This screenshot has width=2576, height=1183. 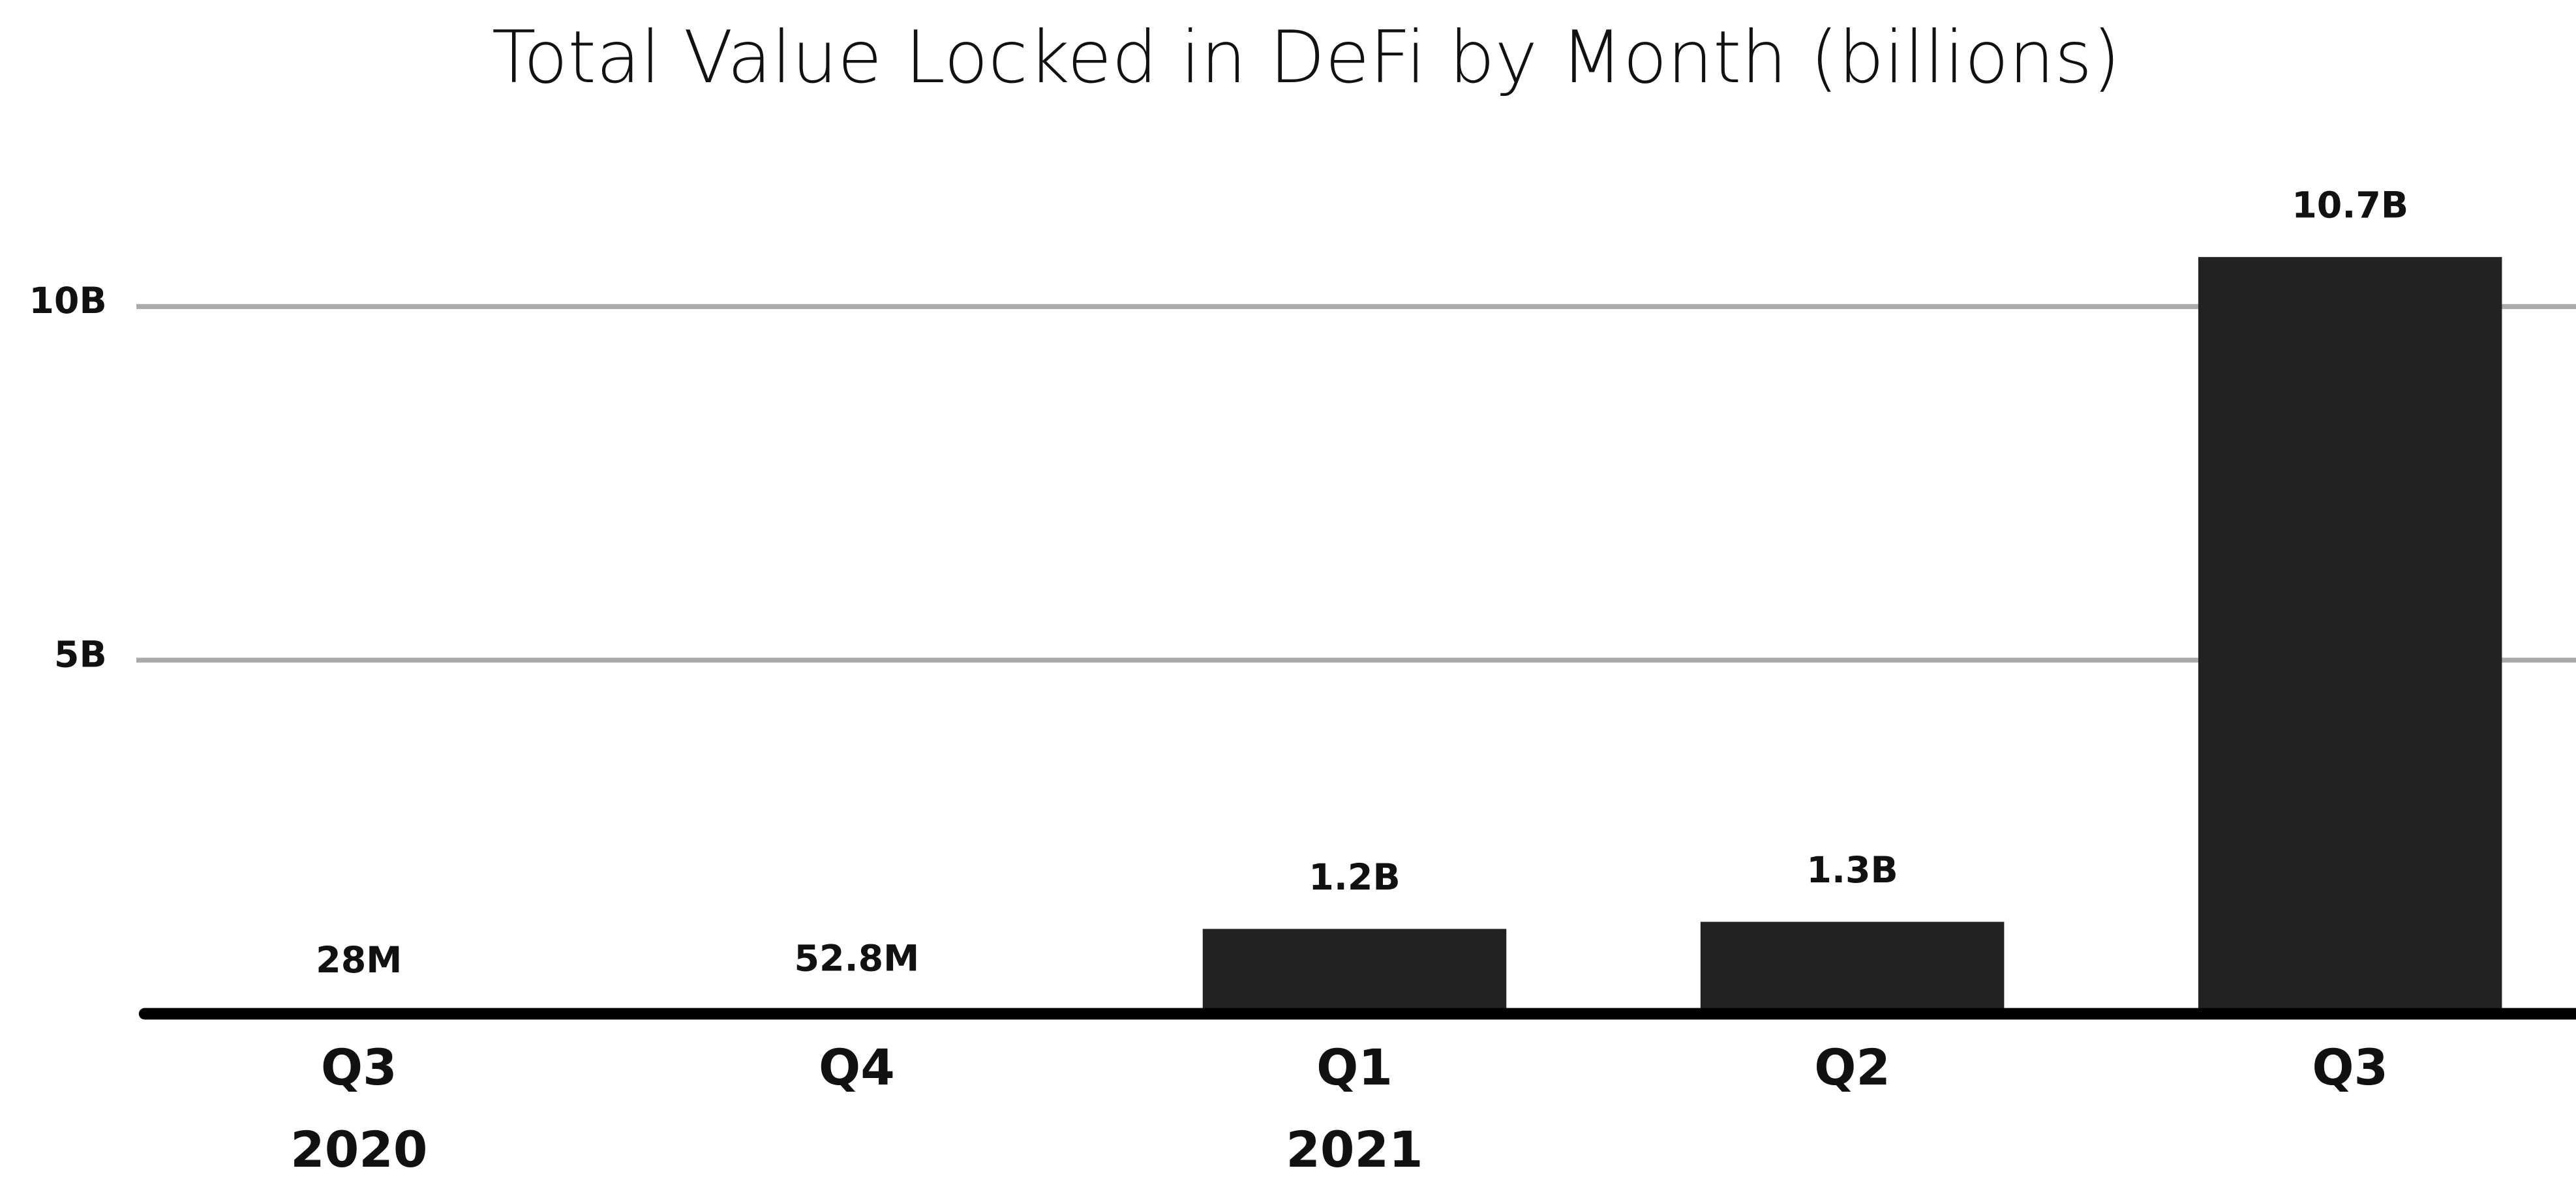 What do you see at coordinates (1355, 1067) in the screenshot?
I see `x-tick-label: Q1` at bounding box center [1355, 1067].